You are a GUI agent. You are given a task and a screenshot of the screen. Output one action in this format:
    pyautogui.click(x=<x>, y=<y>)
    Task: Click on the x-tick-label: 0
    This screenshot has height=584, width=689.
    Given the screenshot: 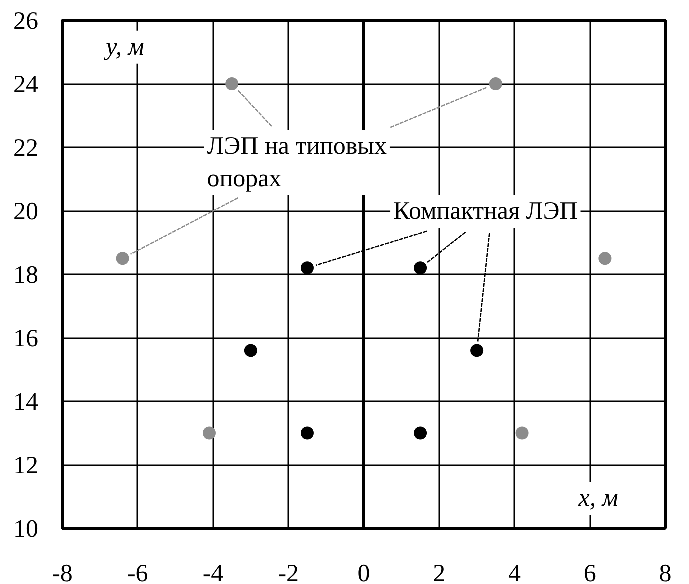 What is the action you would take?
    pyautogui.click(x=364, y=572)
    